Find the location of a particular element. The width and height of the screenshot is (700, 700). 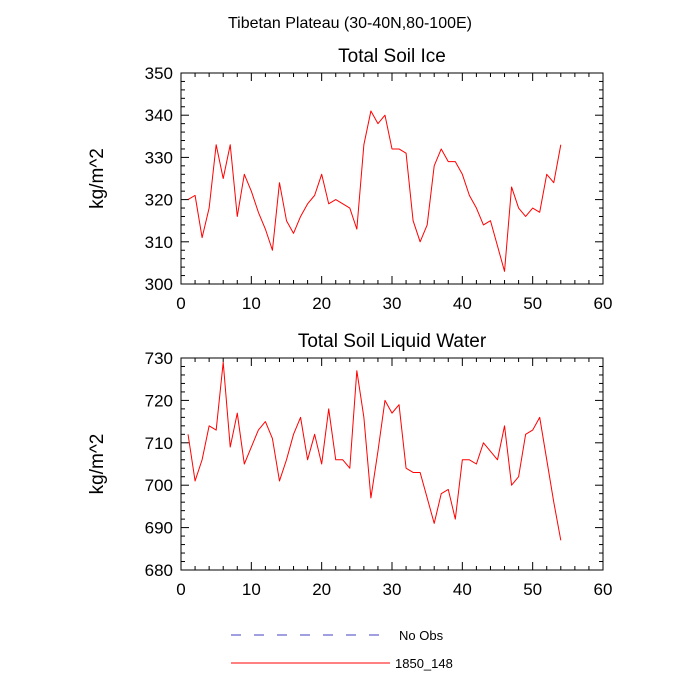

y-tick-label: 340 is located at coordinates (159, 115).